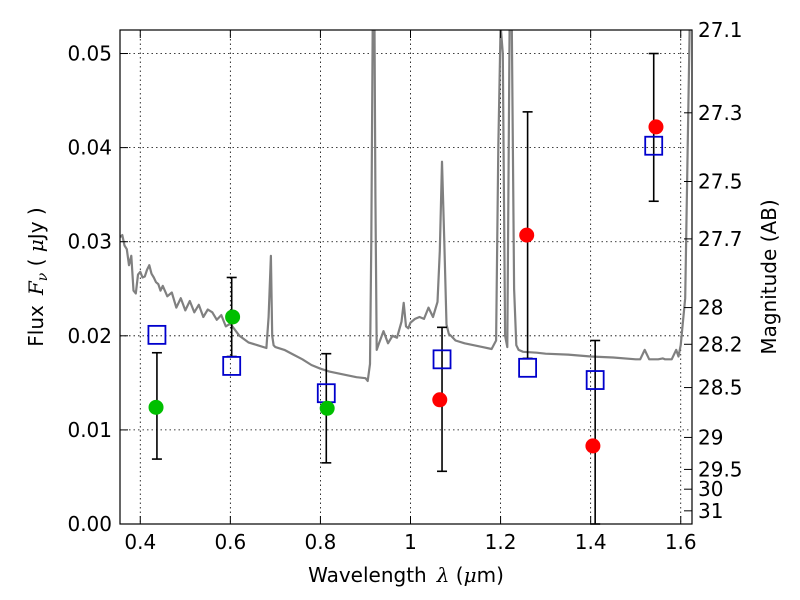  I want to click on x-axis-unit-mu: μ, so click(470, 575).